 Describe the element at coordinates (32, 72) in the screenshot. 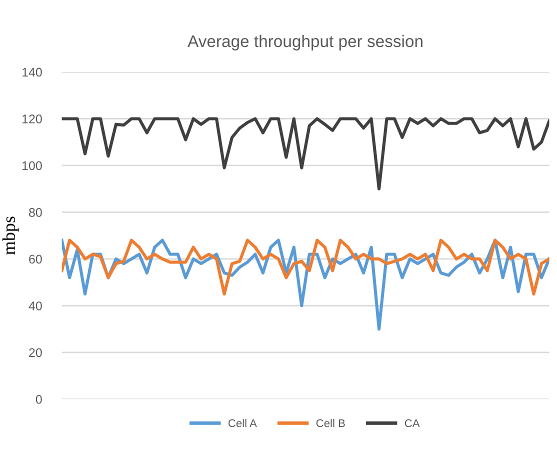

I see `y-tick-label: 140` at that location.